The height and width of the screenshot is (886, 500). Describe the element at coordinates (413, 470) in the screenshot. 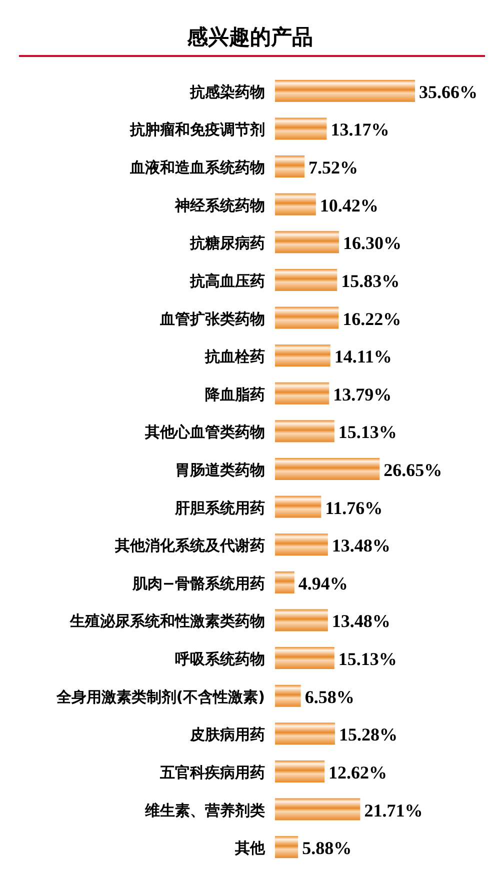

I see `data-label: 26.65%` at that location.